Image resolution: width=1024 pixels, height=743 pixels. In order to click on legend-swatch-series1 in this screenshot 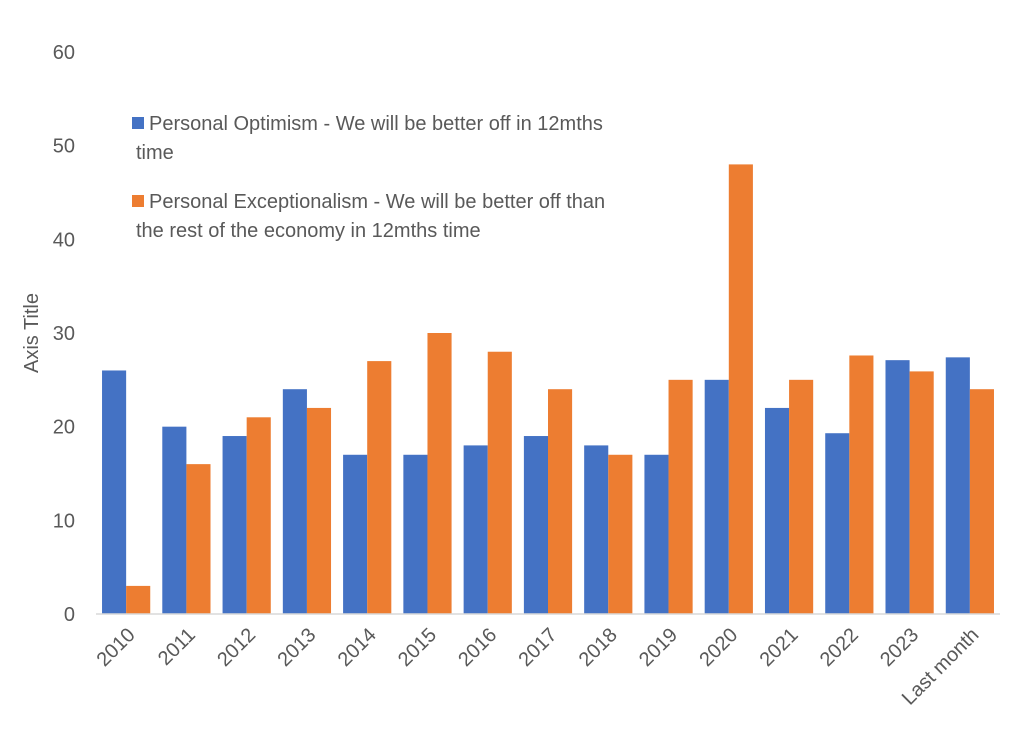, I will do `click(138, 123)`.